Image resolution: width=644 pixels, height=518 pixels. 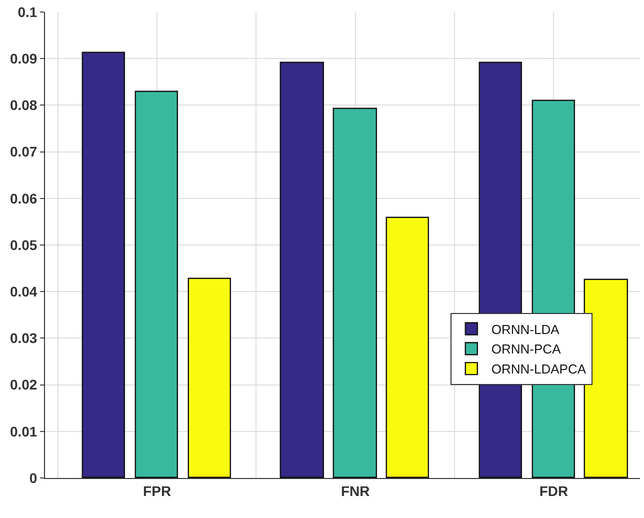 I want to click on y-tick-label: 0.02, so click(x=24, y=384).